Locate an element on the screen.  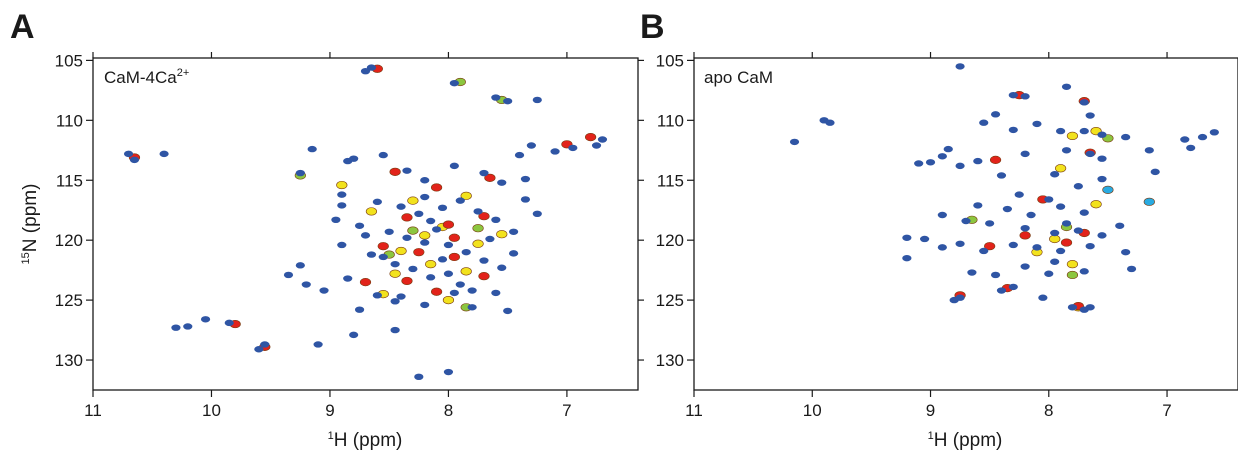
x-axis-title-b: 1H (ppm) is located at coordinates (965, 440).